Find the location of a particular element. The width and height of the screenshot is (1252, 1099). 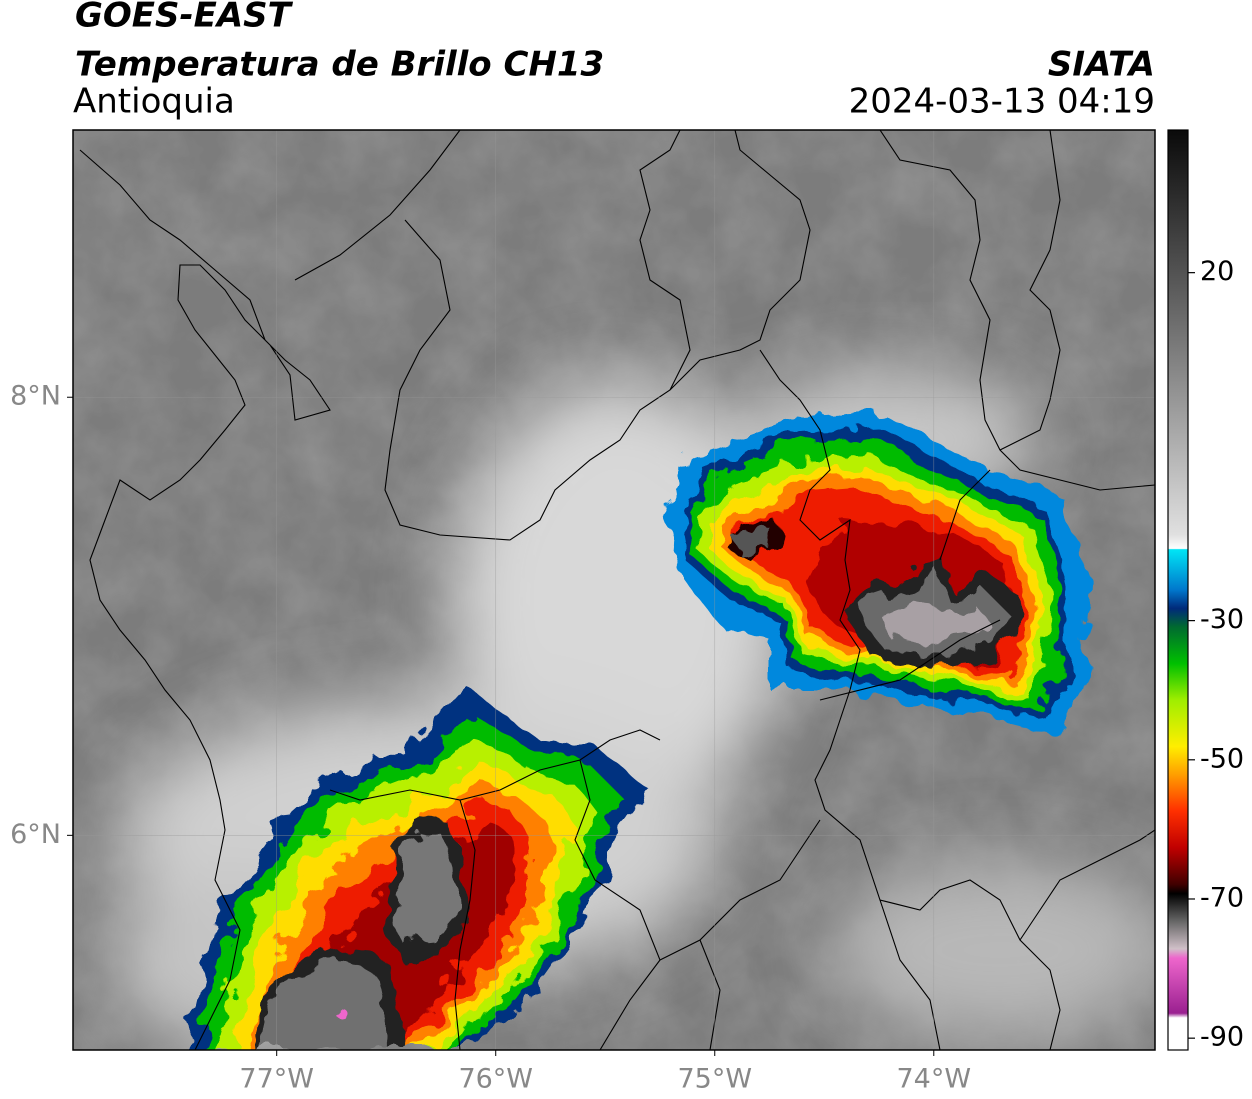

region: Antioquia is located at coordinates (154, 102).